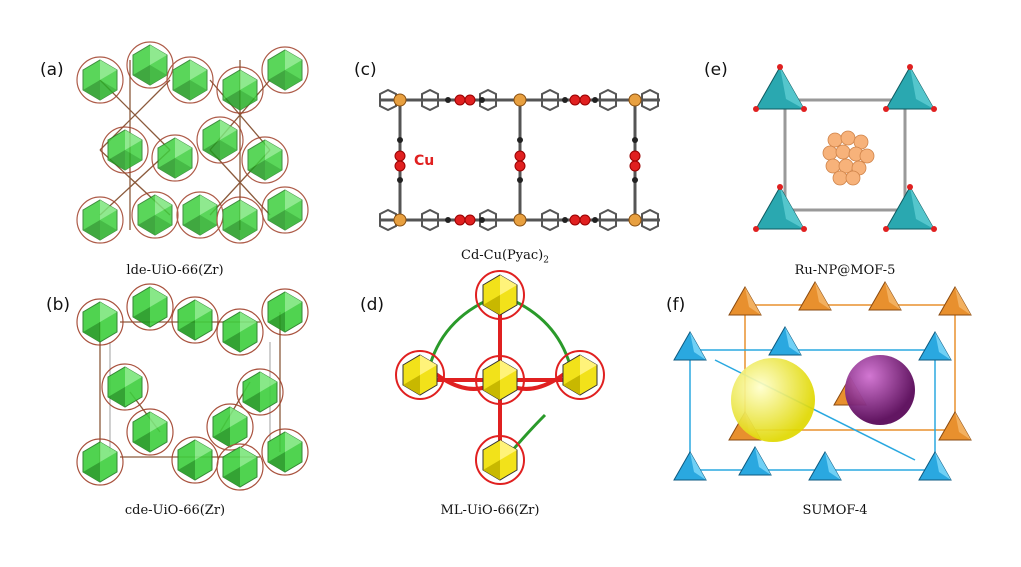 This screenshot has height=567, width=1021. Describe the element at coordinates (424, 161) in the screenshot. I see `cu-atom-label: Cu` at that location.